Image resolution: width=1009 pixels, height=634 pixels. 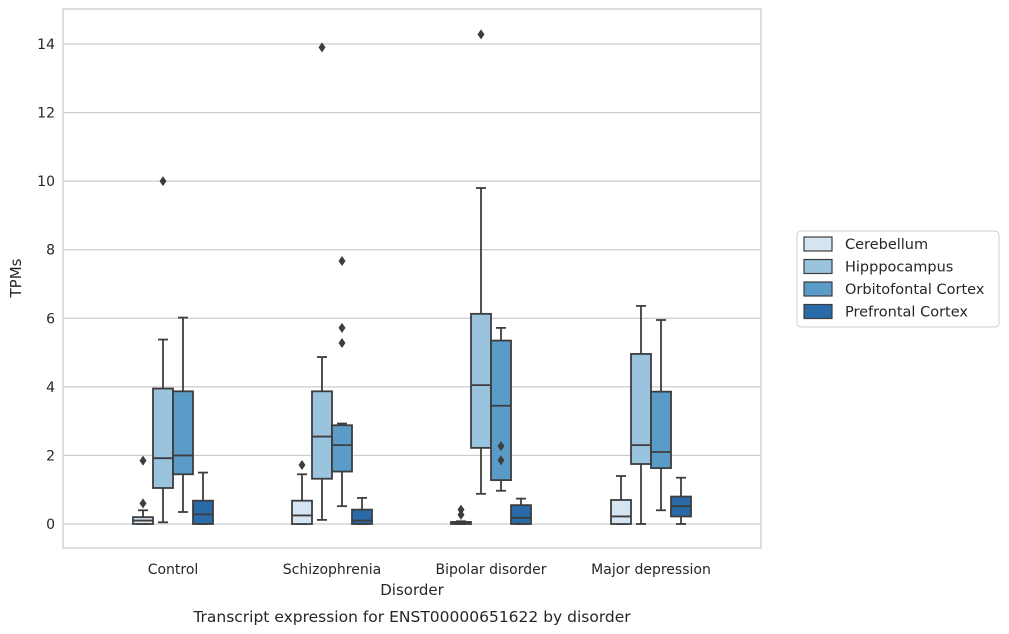 What do you see at coordinates (46, 285) in the screenshot?
I see `y-tick-labels: 0 2 4 6 8 10 12 14` at bounding box center [46, 285].